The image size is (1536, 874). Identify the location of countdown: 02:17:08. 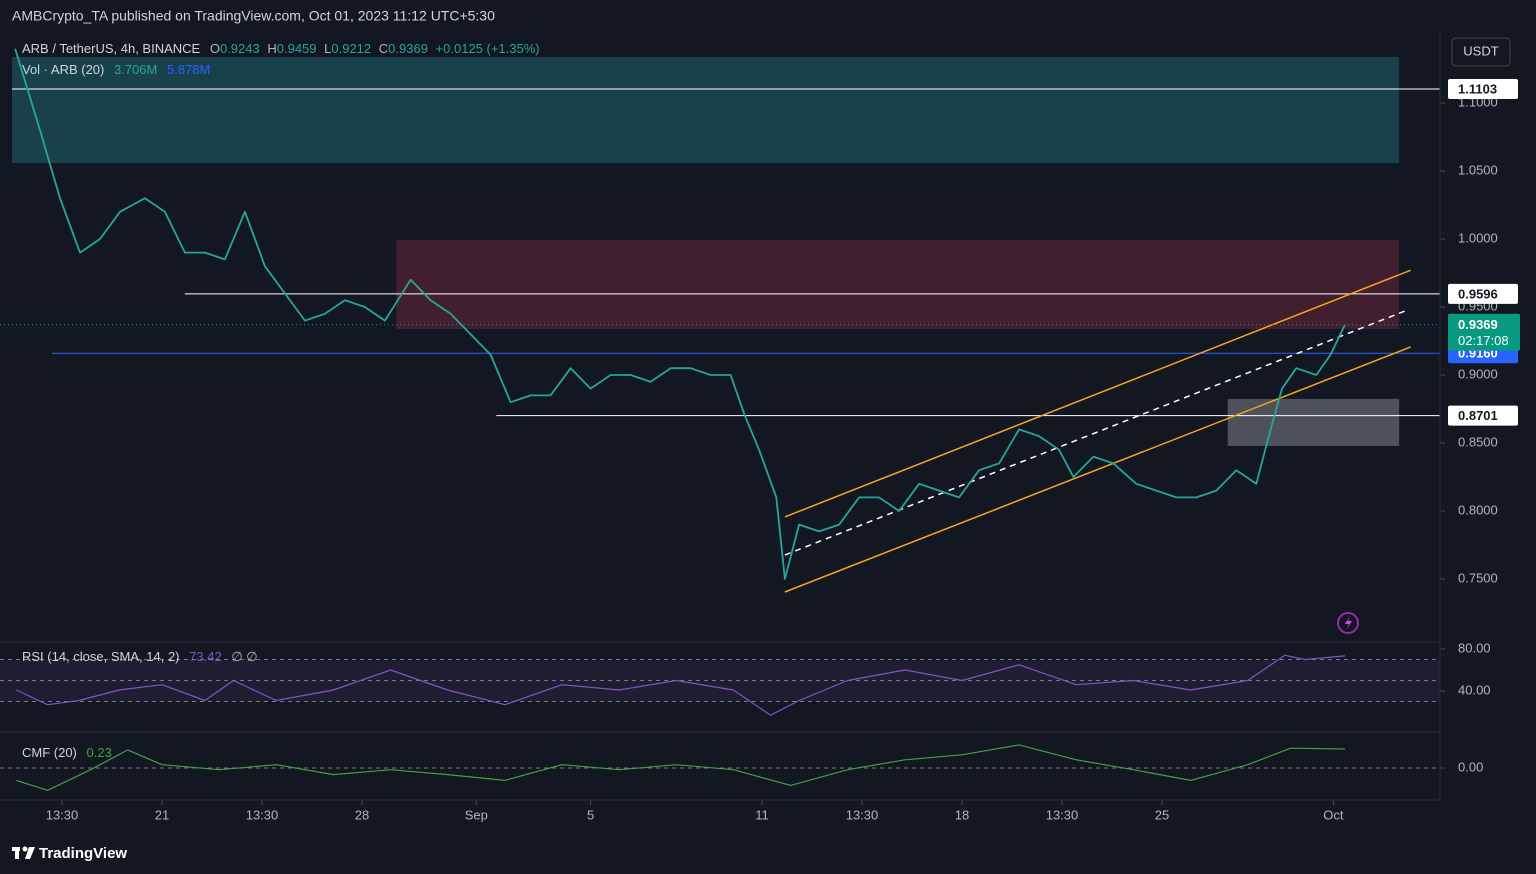
(1483, 340).